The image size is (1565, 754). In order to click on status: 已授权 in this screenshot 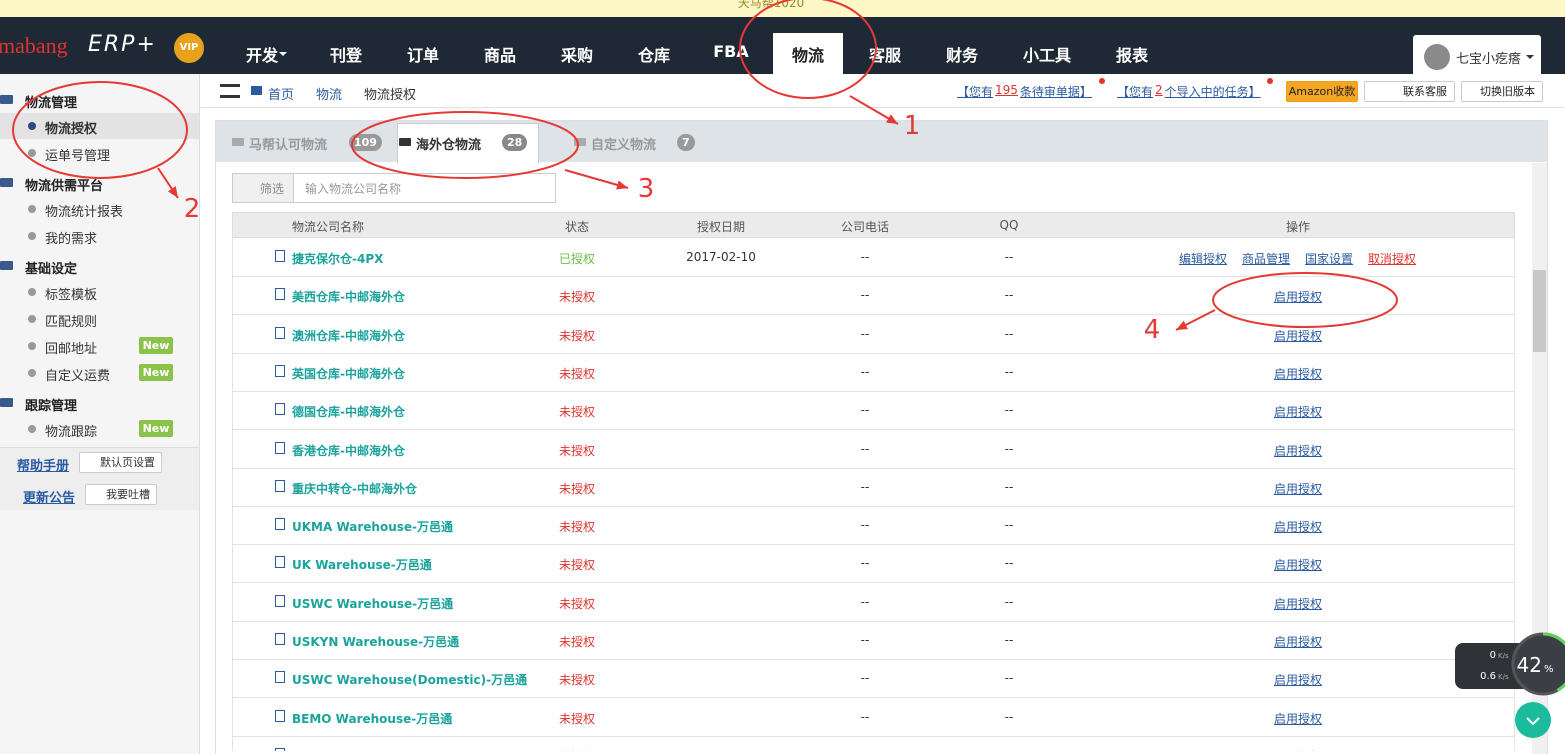, I will do `click(577, 259)`.